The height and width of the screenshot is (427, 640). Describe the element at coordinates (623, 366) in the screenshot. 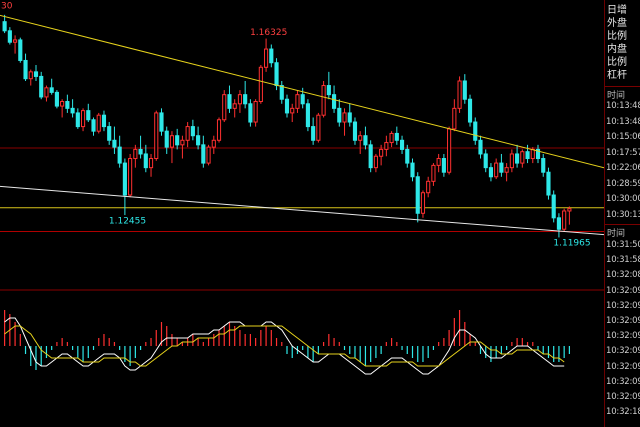

I see `trade-time: 10:32:09` at that location.